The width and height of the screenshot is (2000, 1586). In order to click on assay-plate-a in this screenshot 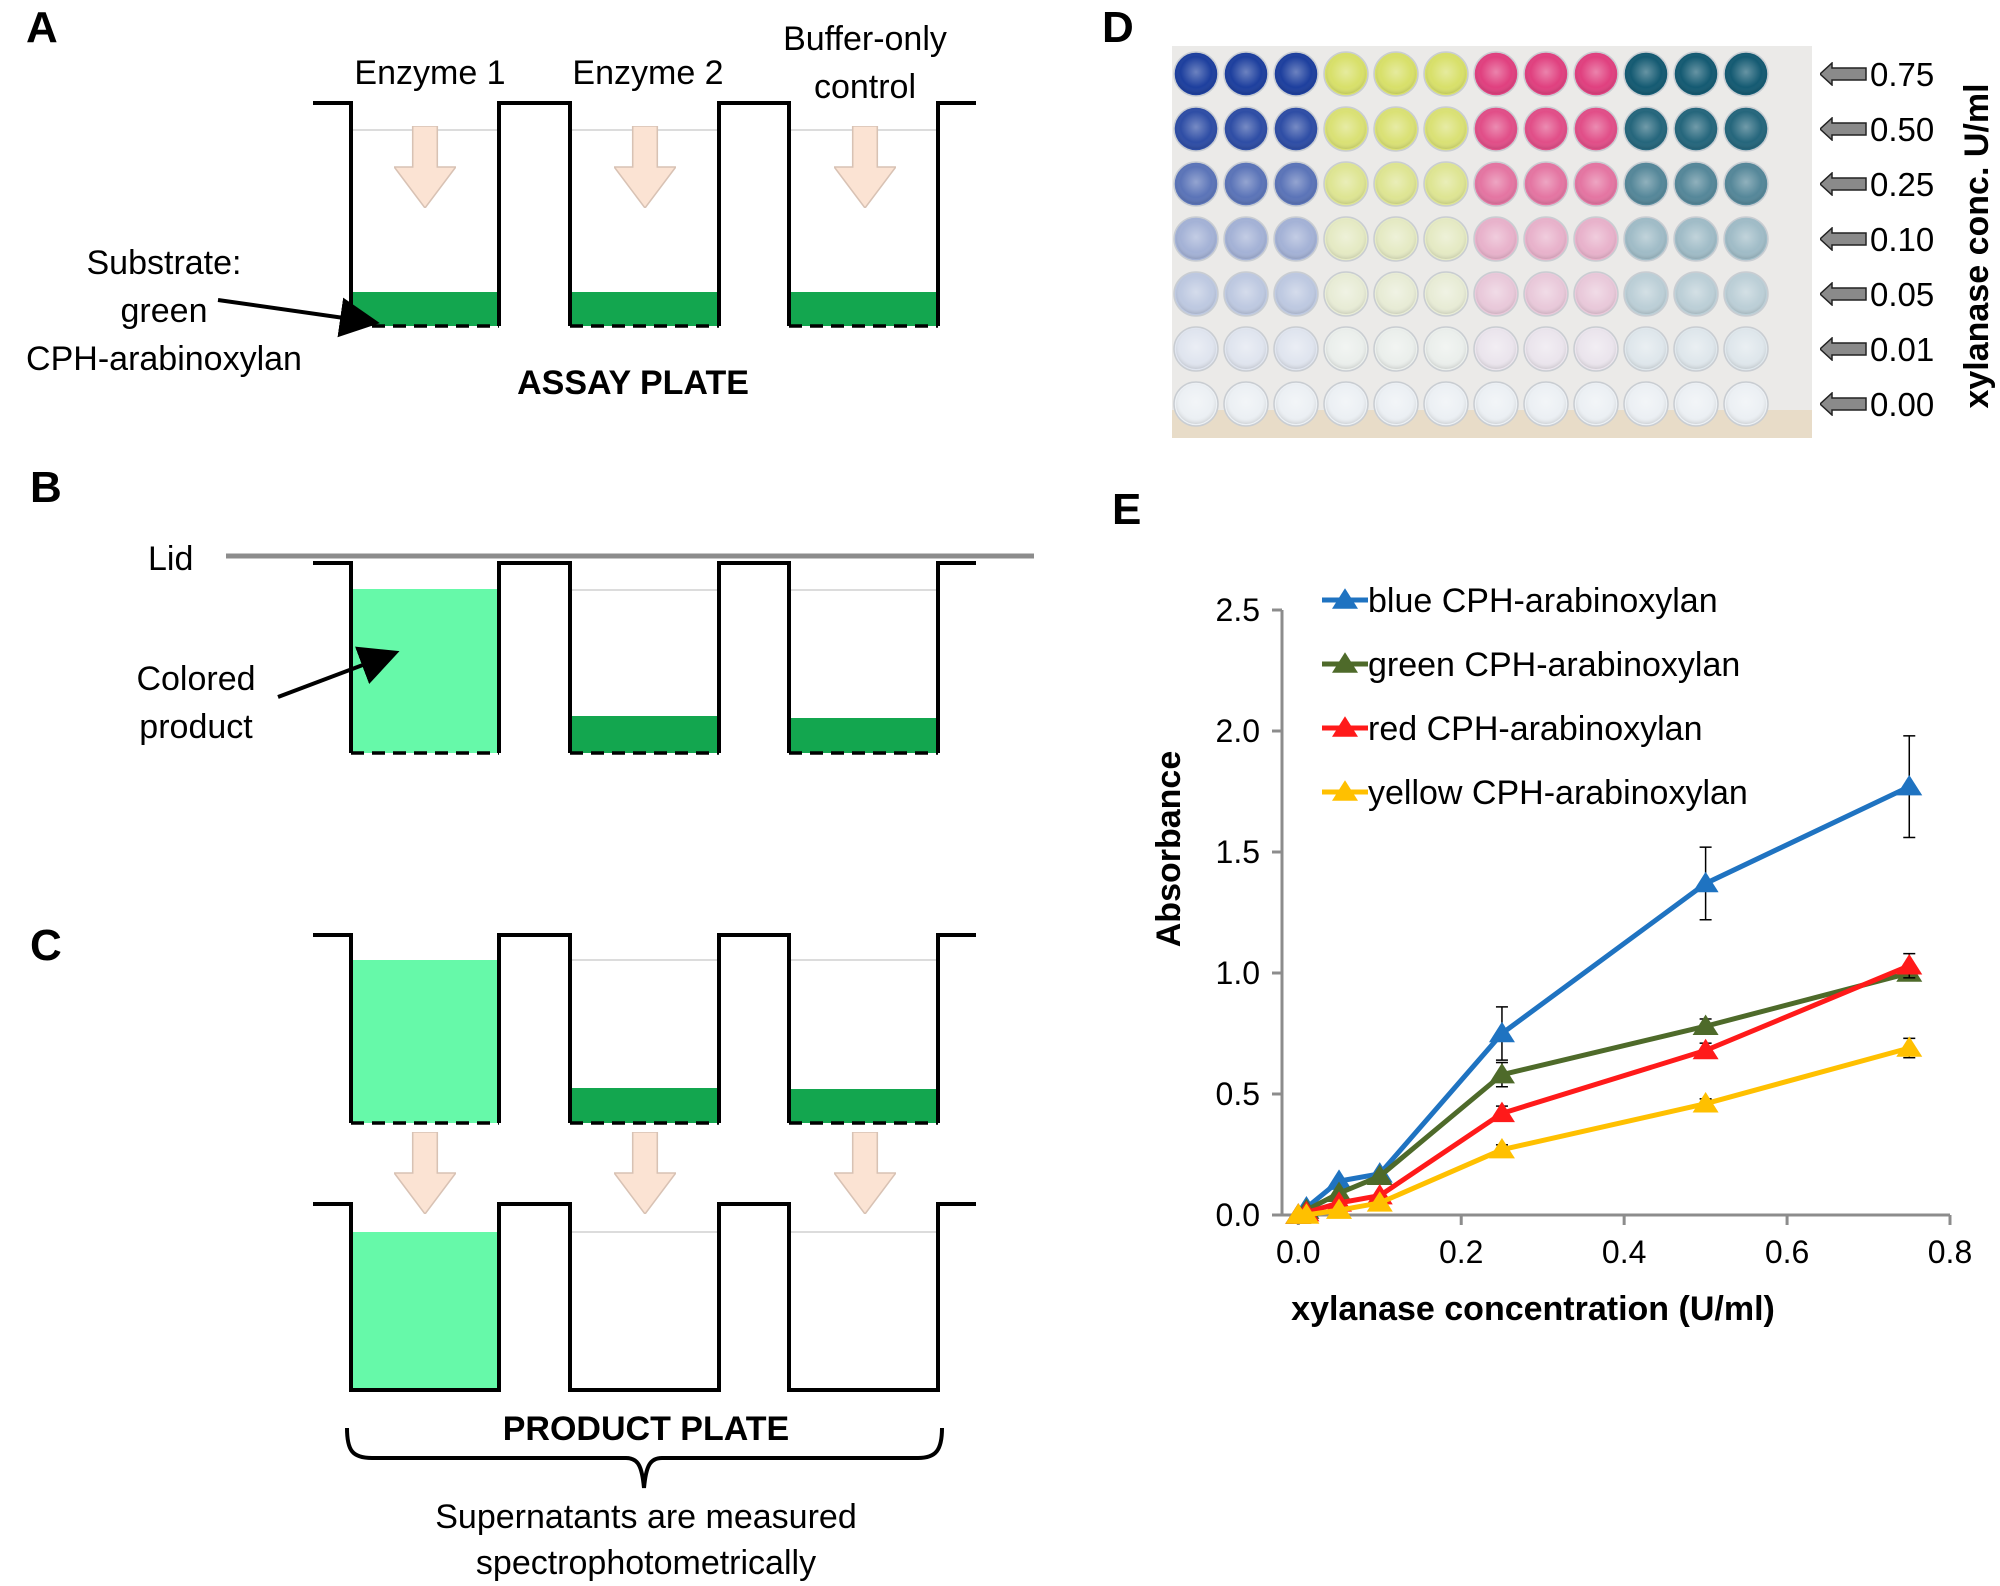, I will do `click(644, 214)`.